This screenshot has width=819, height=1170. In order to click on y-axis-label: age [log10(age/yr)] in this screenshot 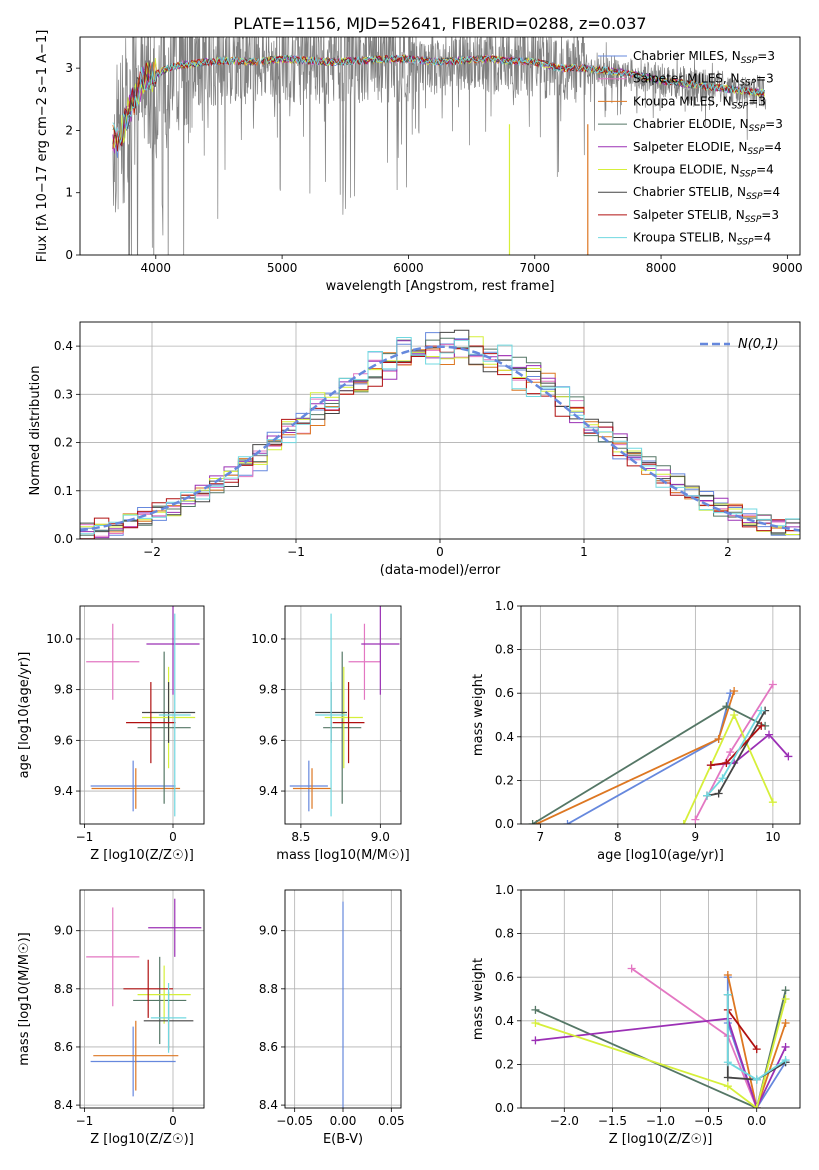, I will do `click(24, 715)`.